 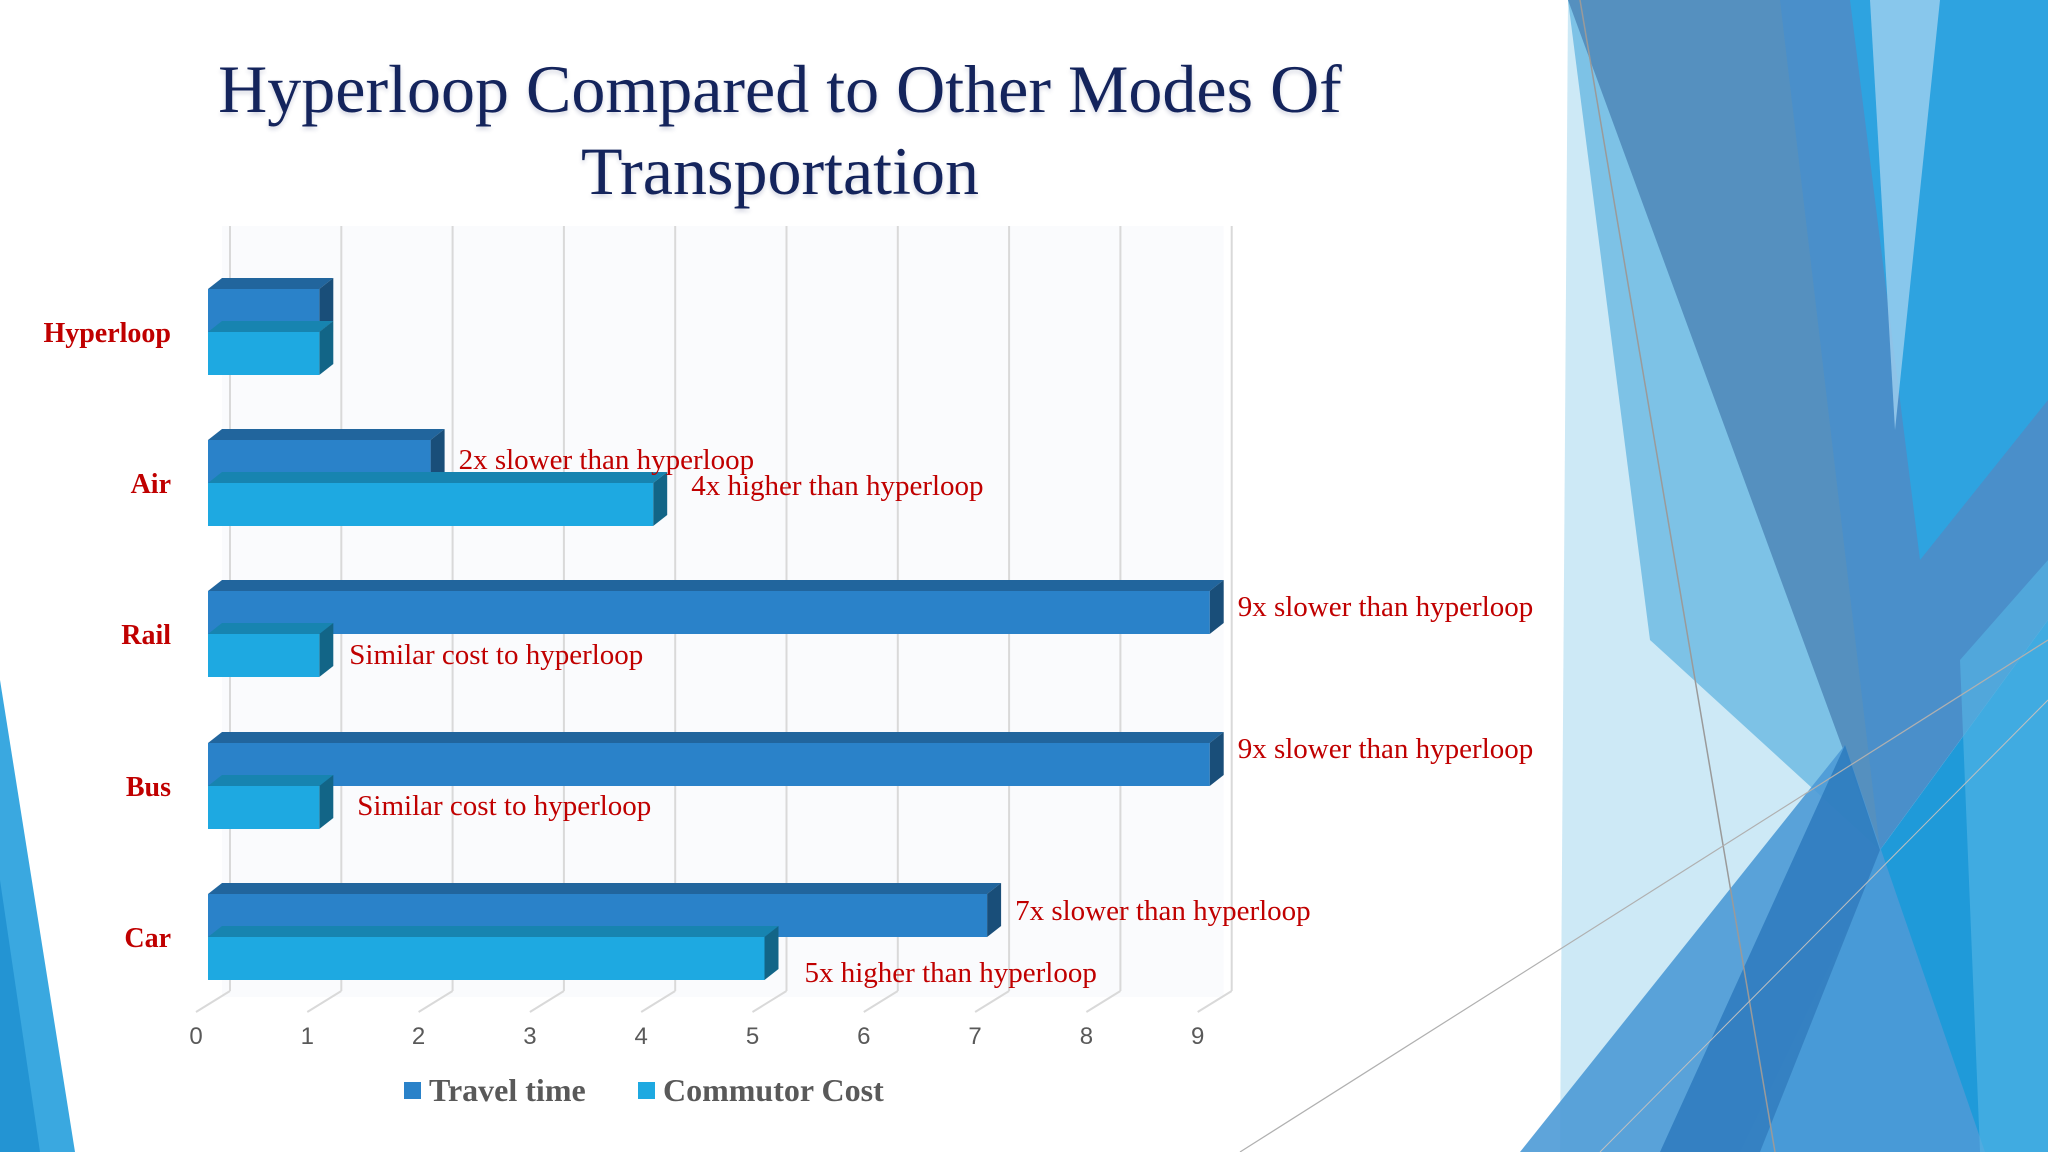 I want to click on data-label: 7x slower than hyperloop, so click(x=1163, y=911).